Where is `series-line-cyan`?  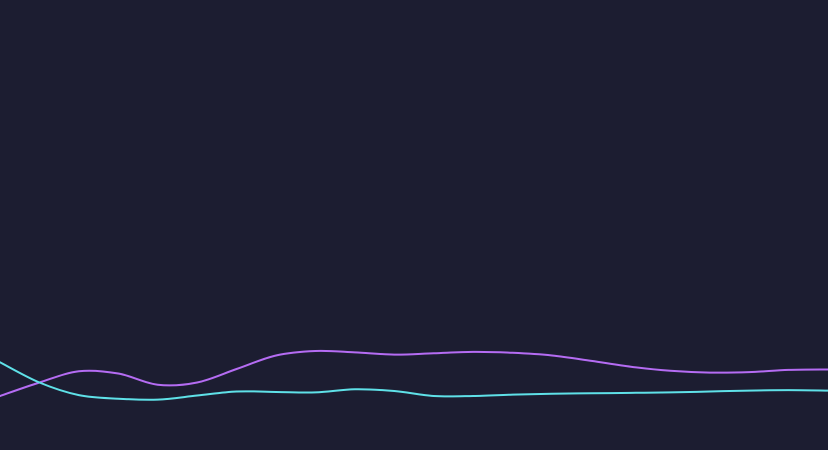
series-line-cyan is located at coordinates (414, 381).